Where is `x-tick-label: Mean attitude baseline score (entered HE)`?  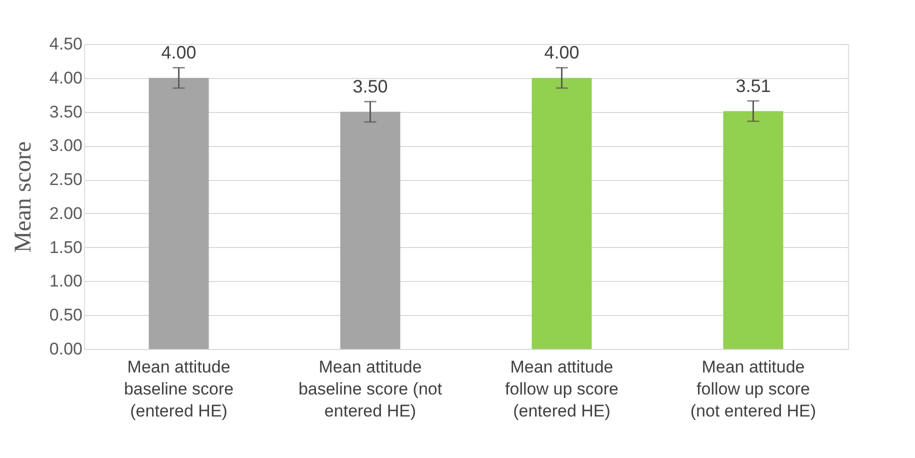
x-tick-label: Mean attitude baseline score (entered HE) is located at coordinates (179, 389).